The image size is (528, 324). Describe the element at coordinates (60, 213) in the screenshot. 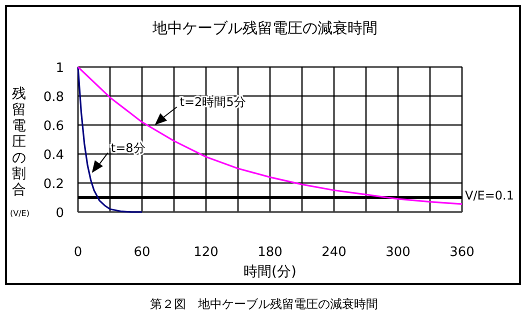

I see `y-tick-label: 0` at that location.